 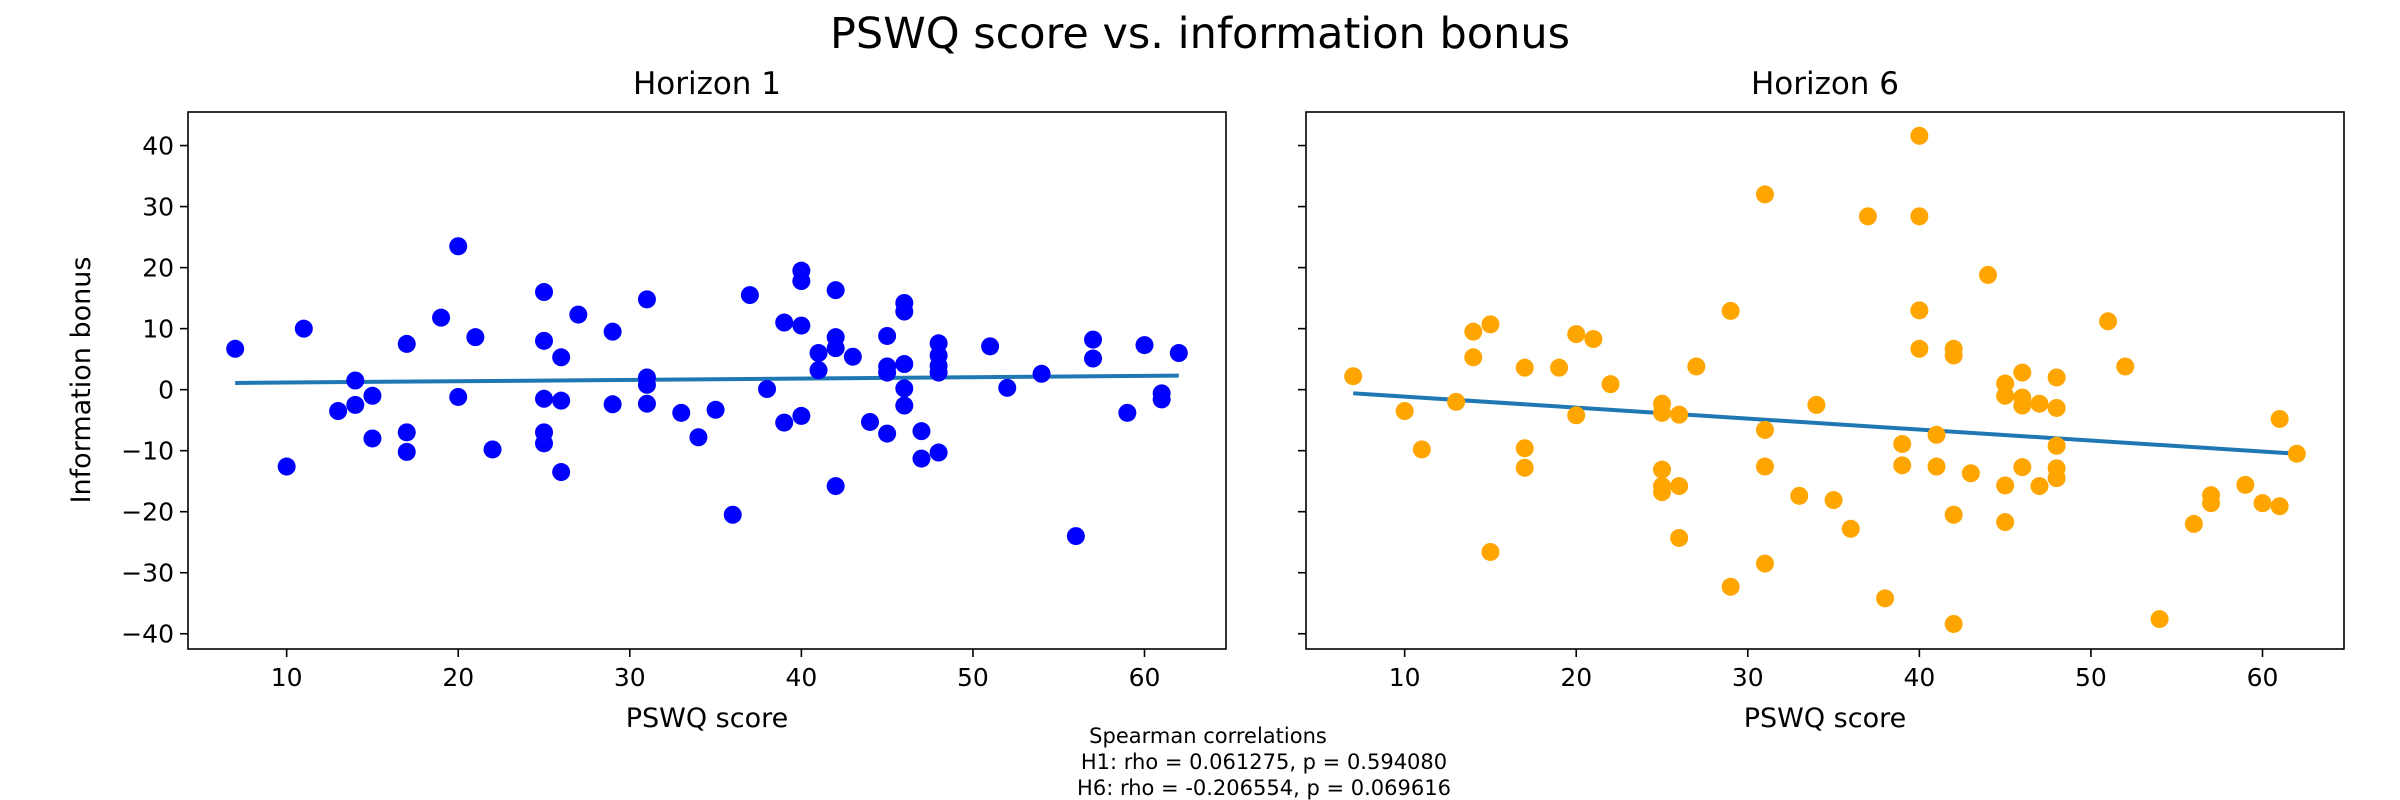 What do you see at coordinates (1208, 736) in the screenshot?
I see `annotation-line-1: Spearman correlations` at bounding box center [1208, 736].